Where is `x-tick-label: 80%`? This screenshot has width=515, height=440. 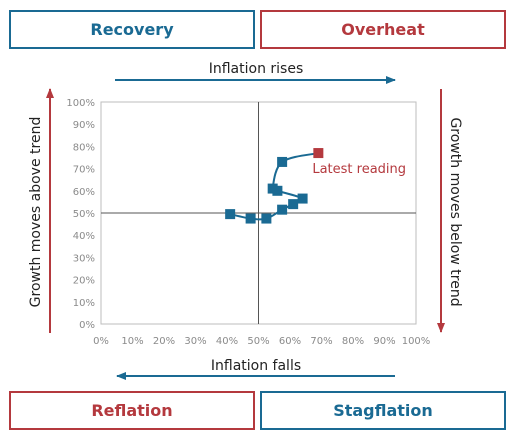 x-tick-label: 80% is located at coordinates (353, 341).